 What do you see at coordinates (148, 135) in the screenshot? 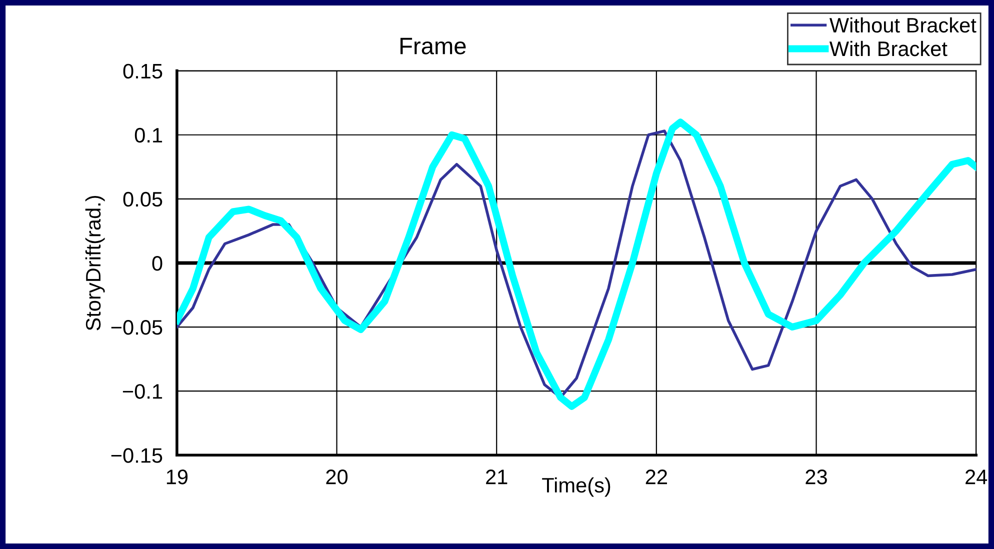
I see `y-tick-label: 0.1` at bounding box center [148, 135].